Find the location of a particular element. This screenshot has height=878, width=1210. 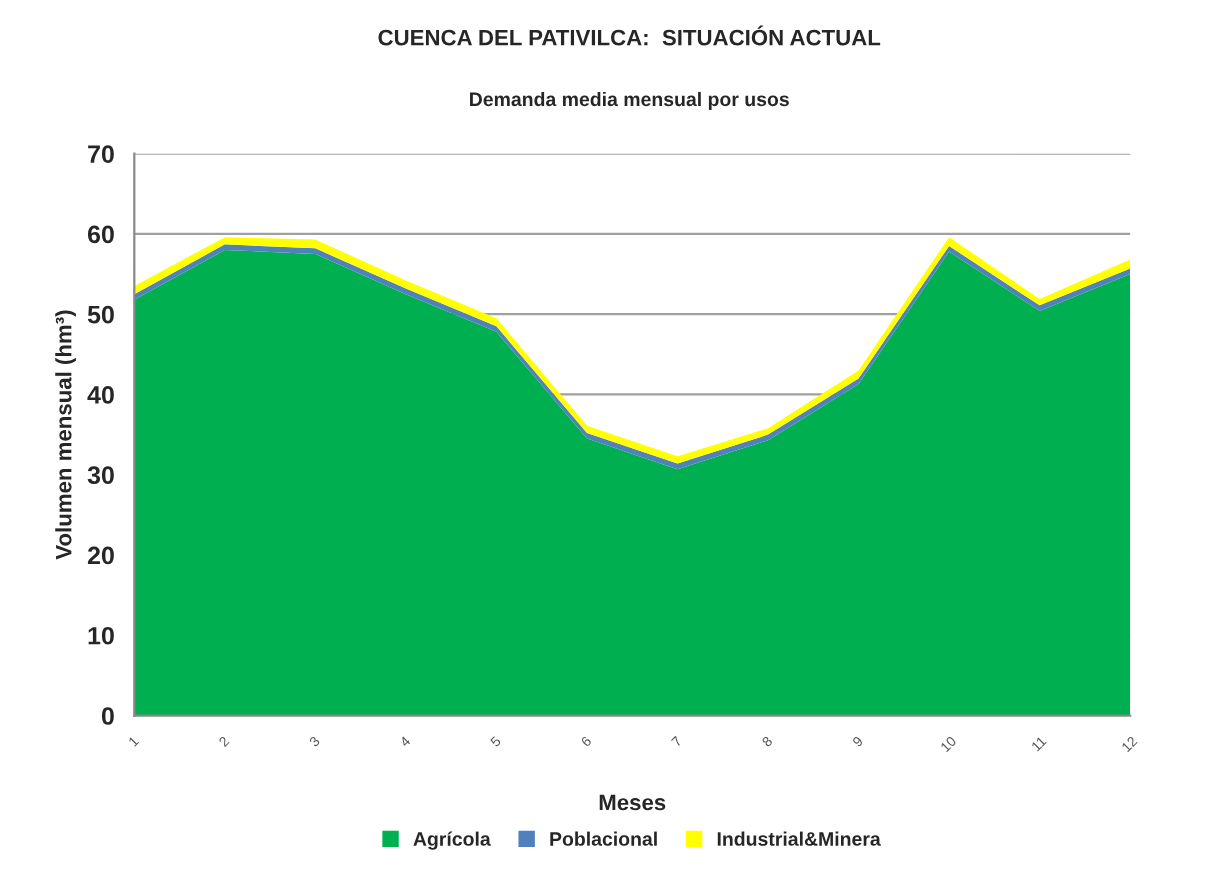

y-tick-label: 40 is located at coordinates (100, 395).